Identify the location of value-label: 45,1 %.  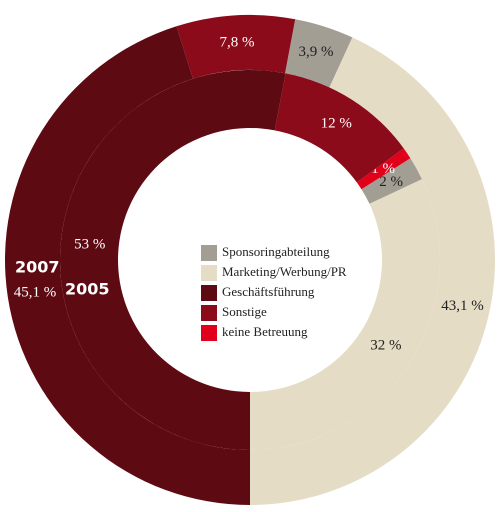
(35, 292).